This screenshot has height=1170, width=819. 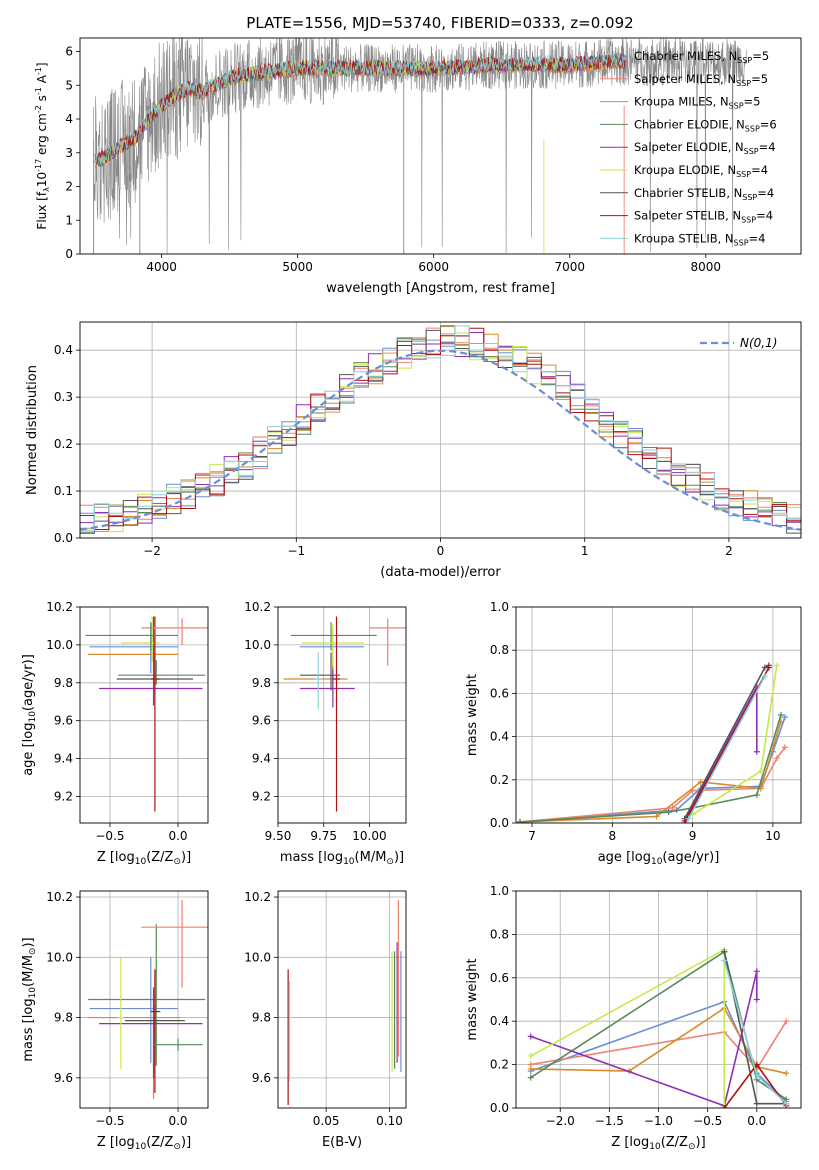 I want to click on y-tick-label: 2, so click(x=69, y=187).